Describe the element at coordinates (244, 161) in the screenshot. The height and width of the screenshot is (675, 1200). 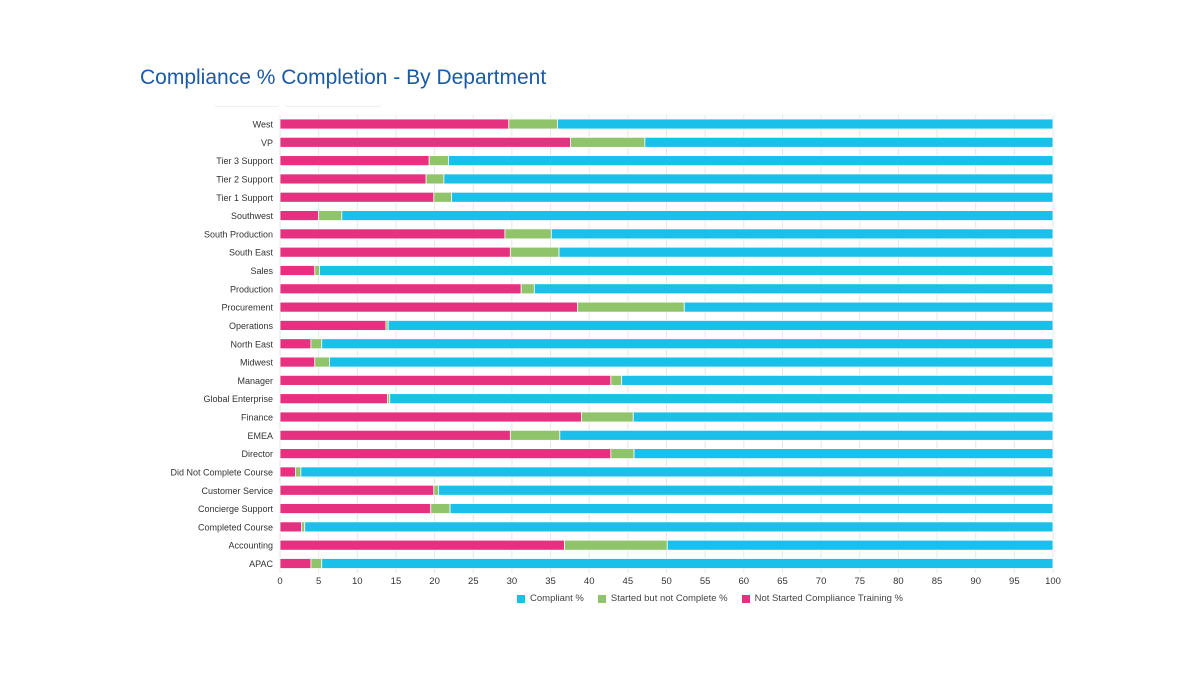
I see `category-label: Tier 3 Support` at that location.